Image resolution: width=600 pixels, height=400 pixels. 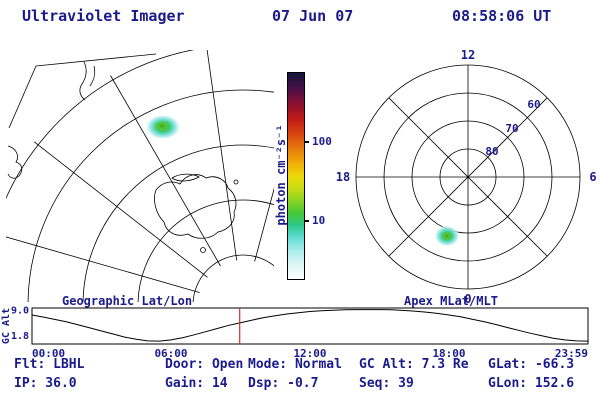 I want to click on mlat-label-80: 80, so click(x=491, y=151).